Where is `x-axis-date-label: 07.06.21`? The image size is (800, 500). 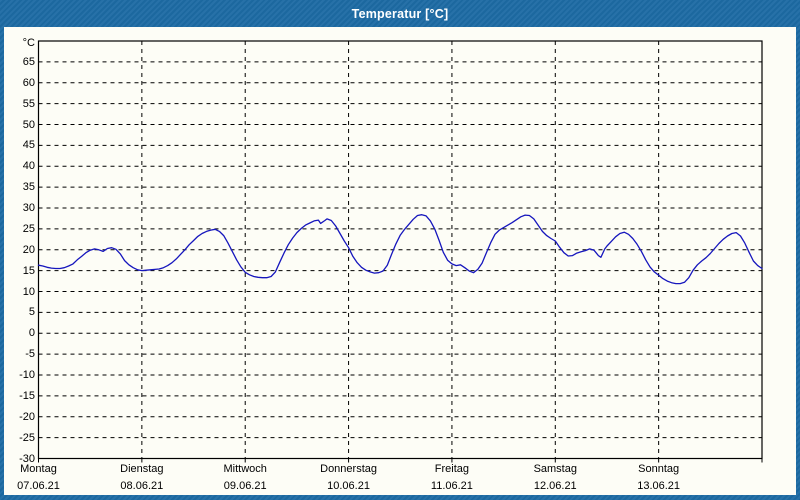 x-axis-date-label: 07.06.21 is located at coordinates (38, 486).